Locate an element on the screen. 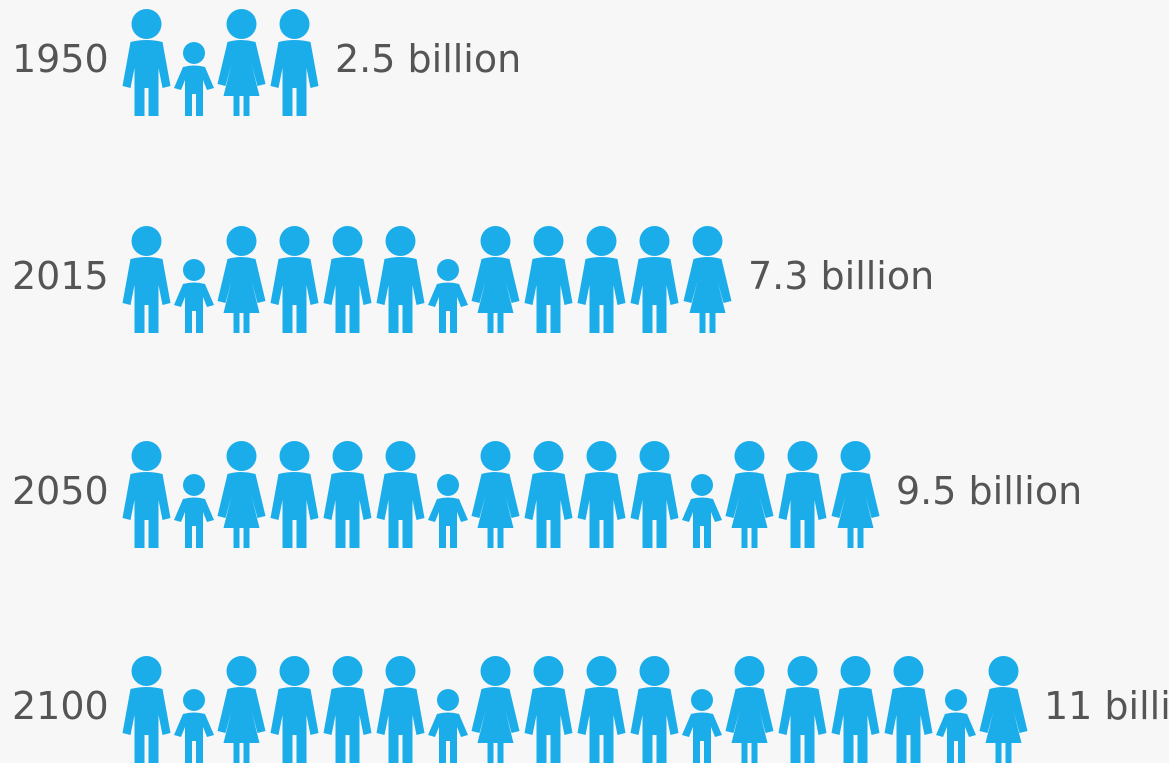 Image resolution: width=1169 pixels, height=763 pixels. value-label: 7.3 billion is located at coordinates (841, 276).